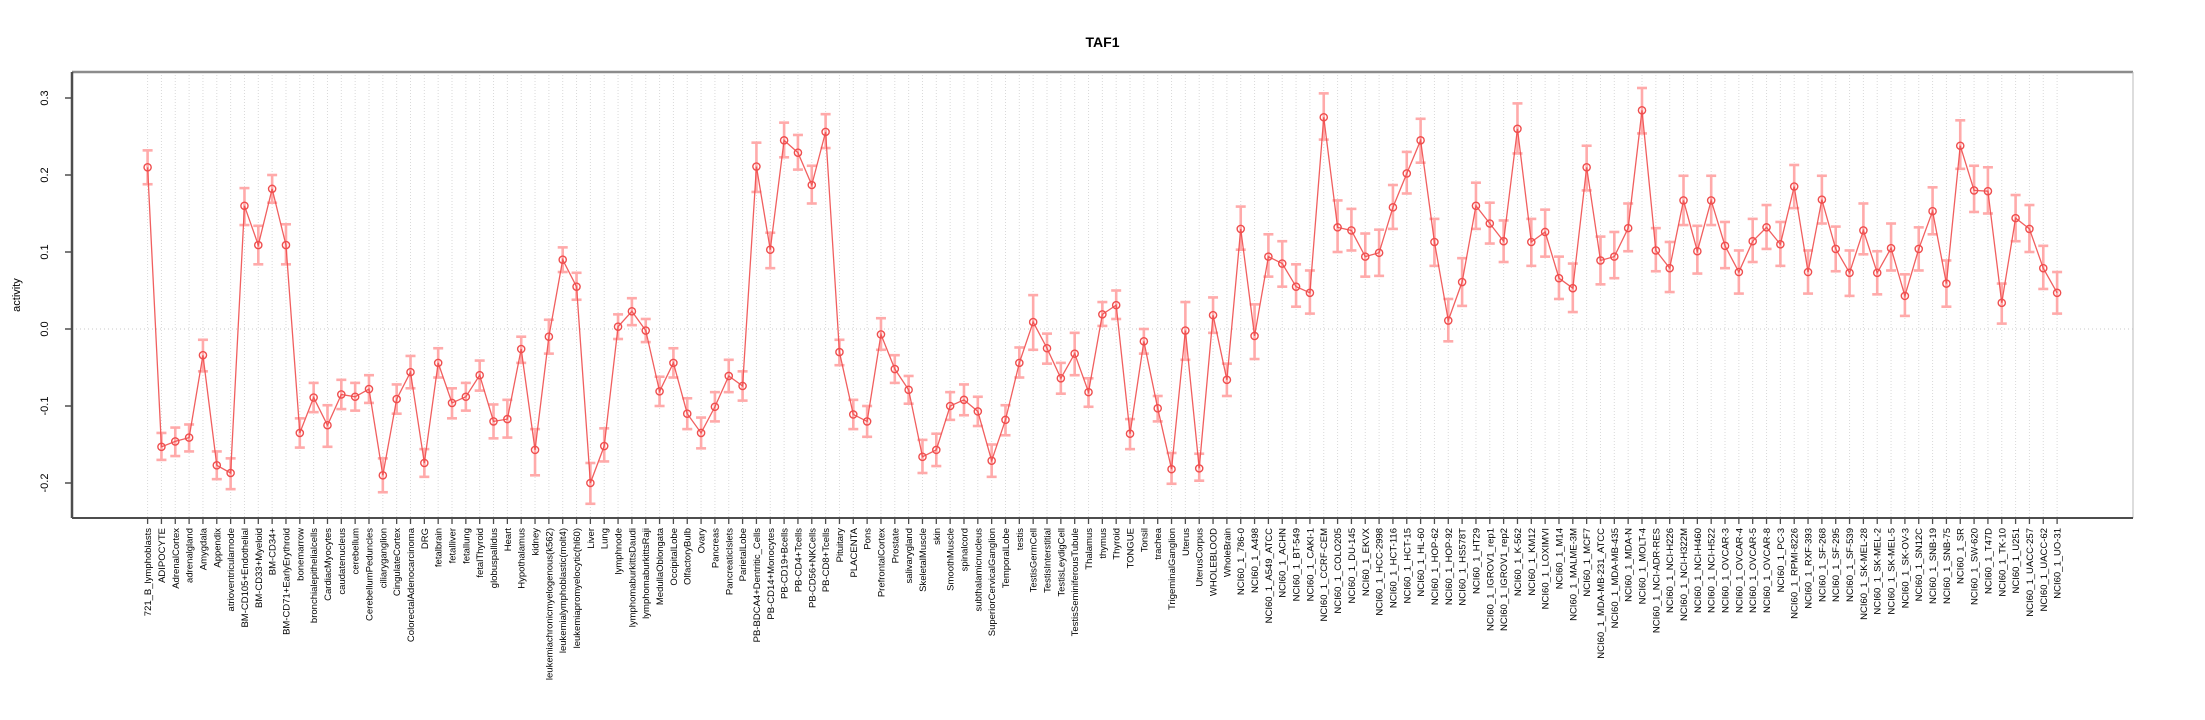  I want to click on x-category-label: Pons, so click(868, 539).